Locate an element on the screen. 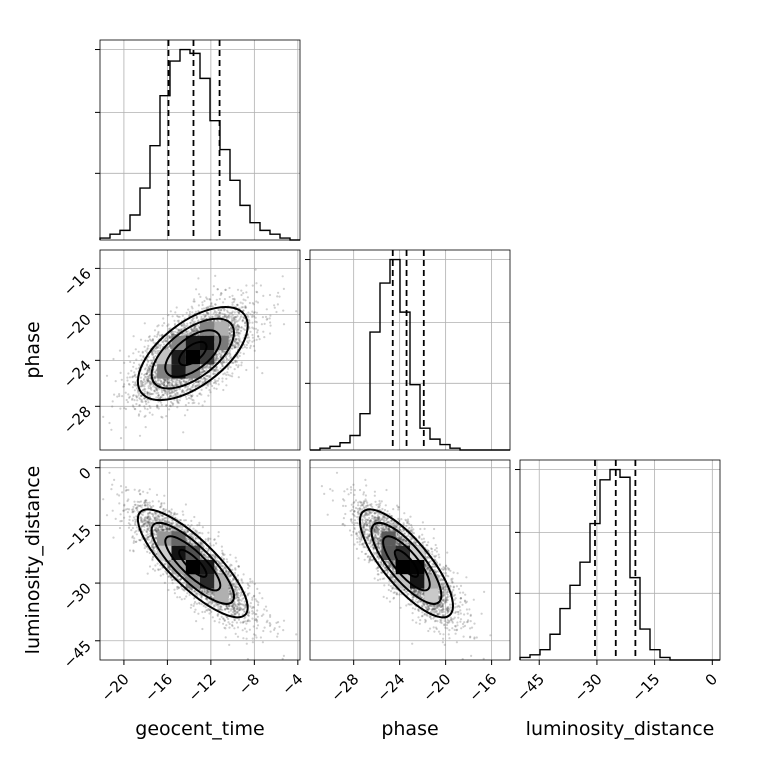 This screenshot has width=760, height=760. hist-luminosity-distance-grid is located at coordinates (625, 560).